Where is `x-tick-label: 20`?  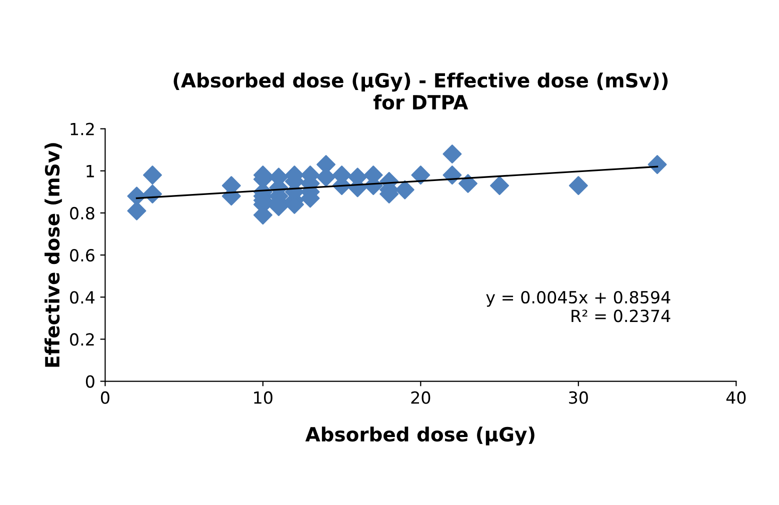
x-tick-label: 20 is located at coordinates (420, 397).